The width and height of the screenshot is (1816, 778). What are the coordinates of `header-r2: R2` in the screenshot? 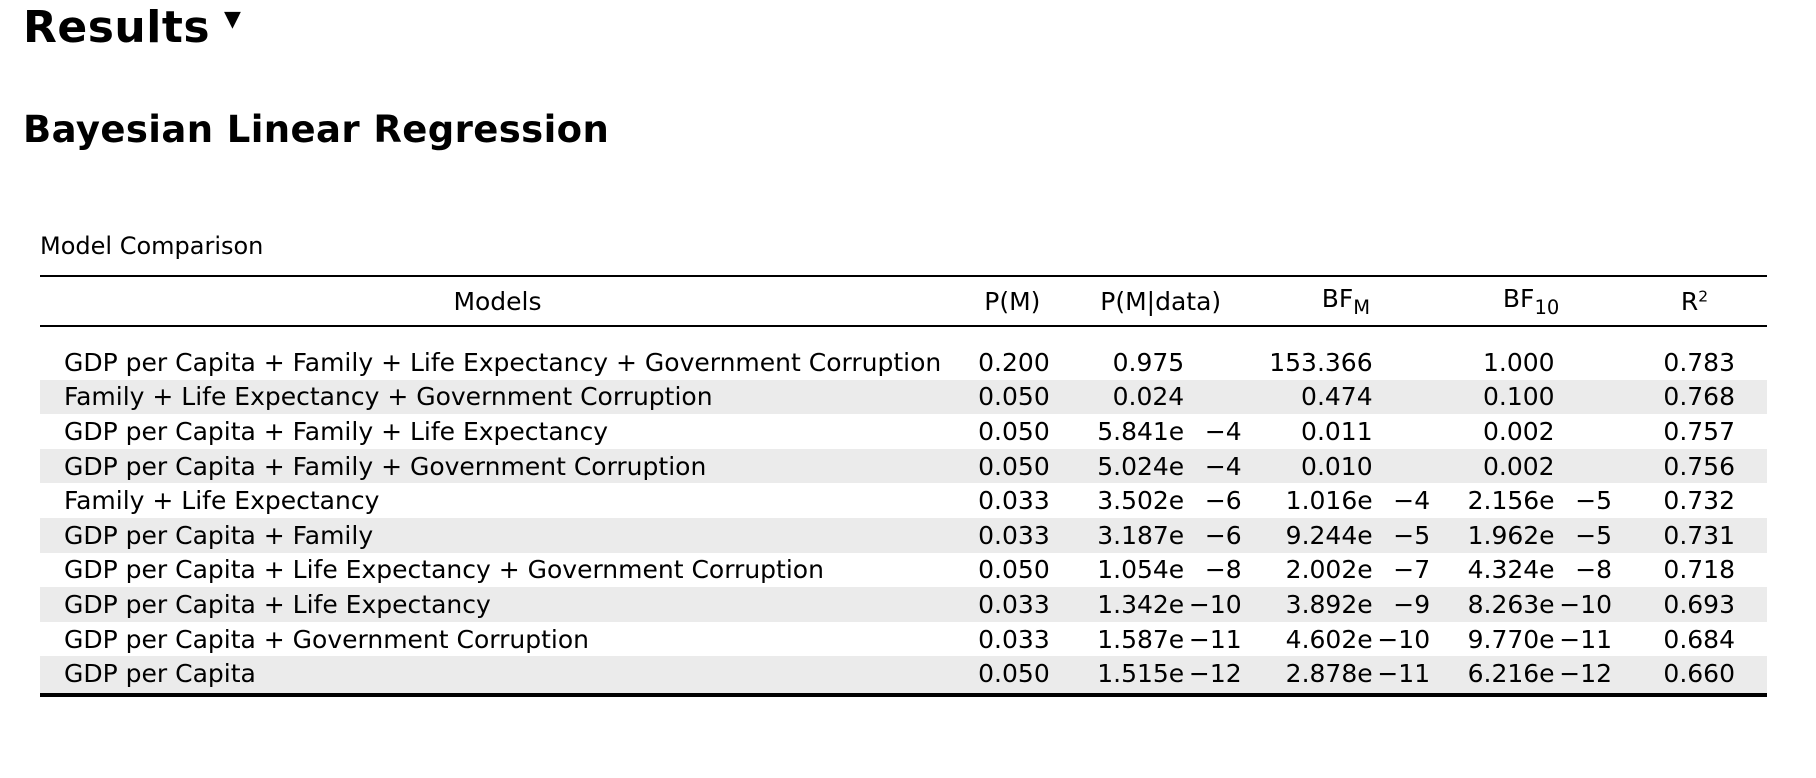 It's located at (1694, 301).